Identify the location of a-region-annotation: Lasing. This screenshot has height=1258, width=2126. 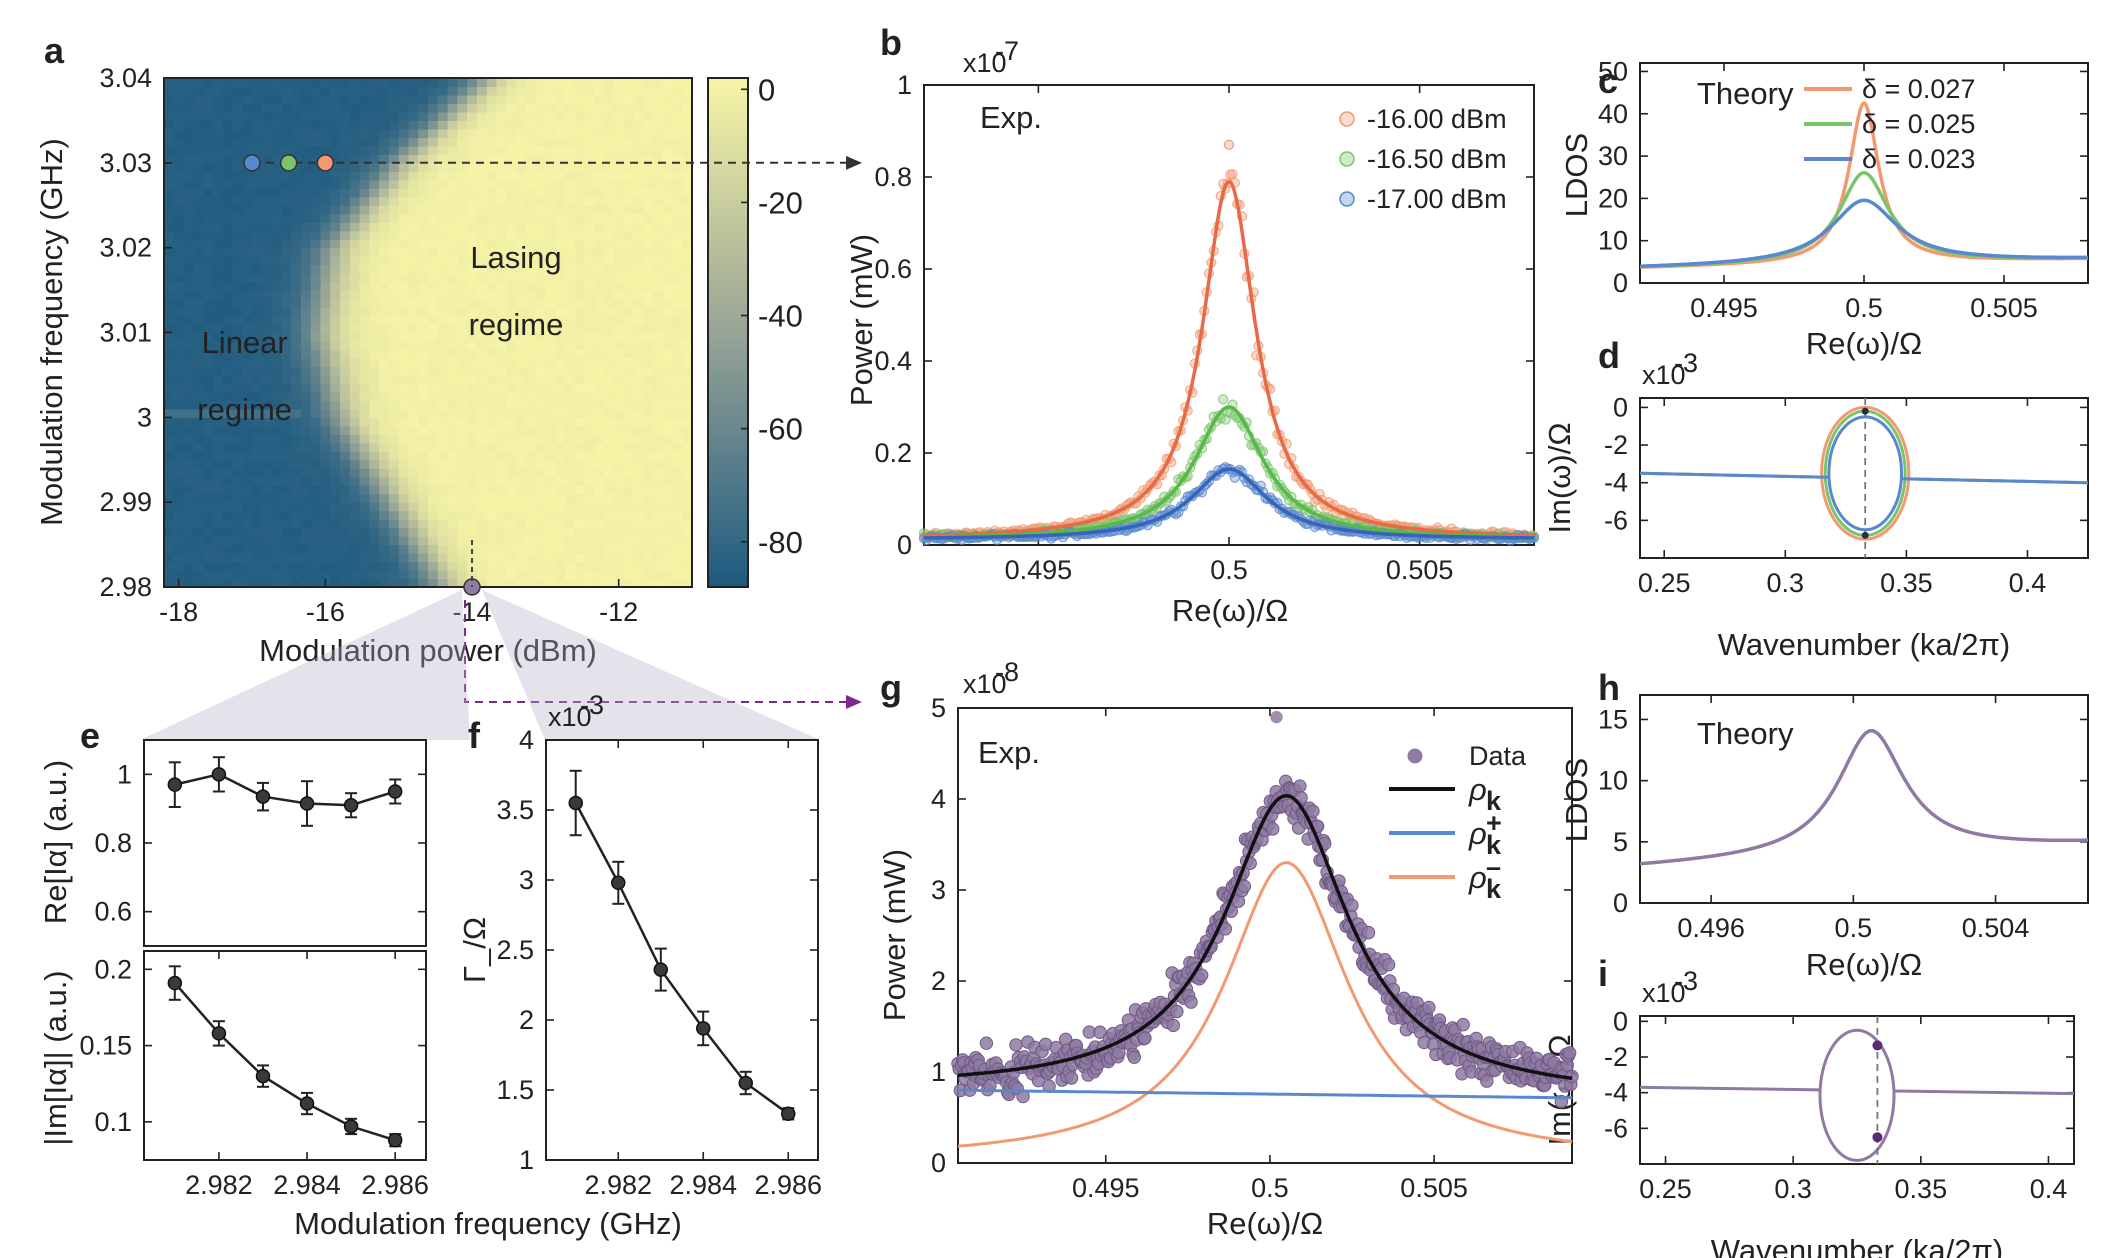
(515, 257).